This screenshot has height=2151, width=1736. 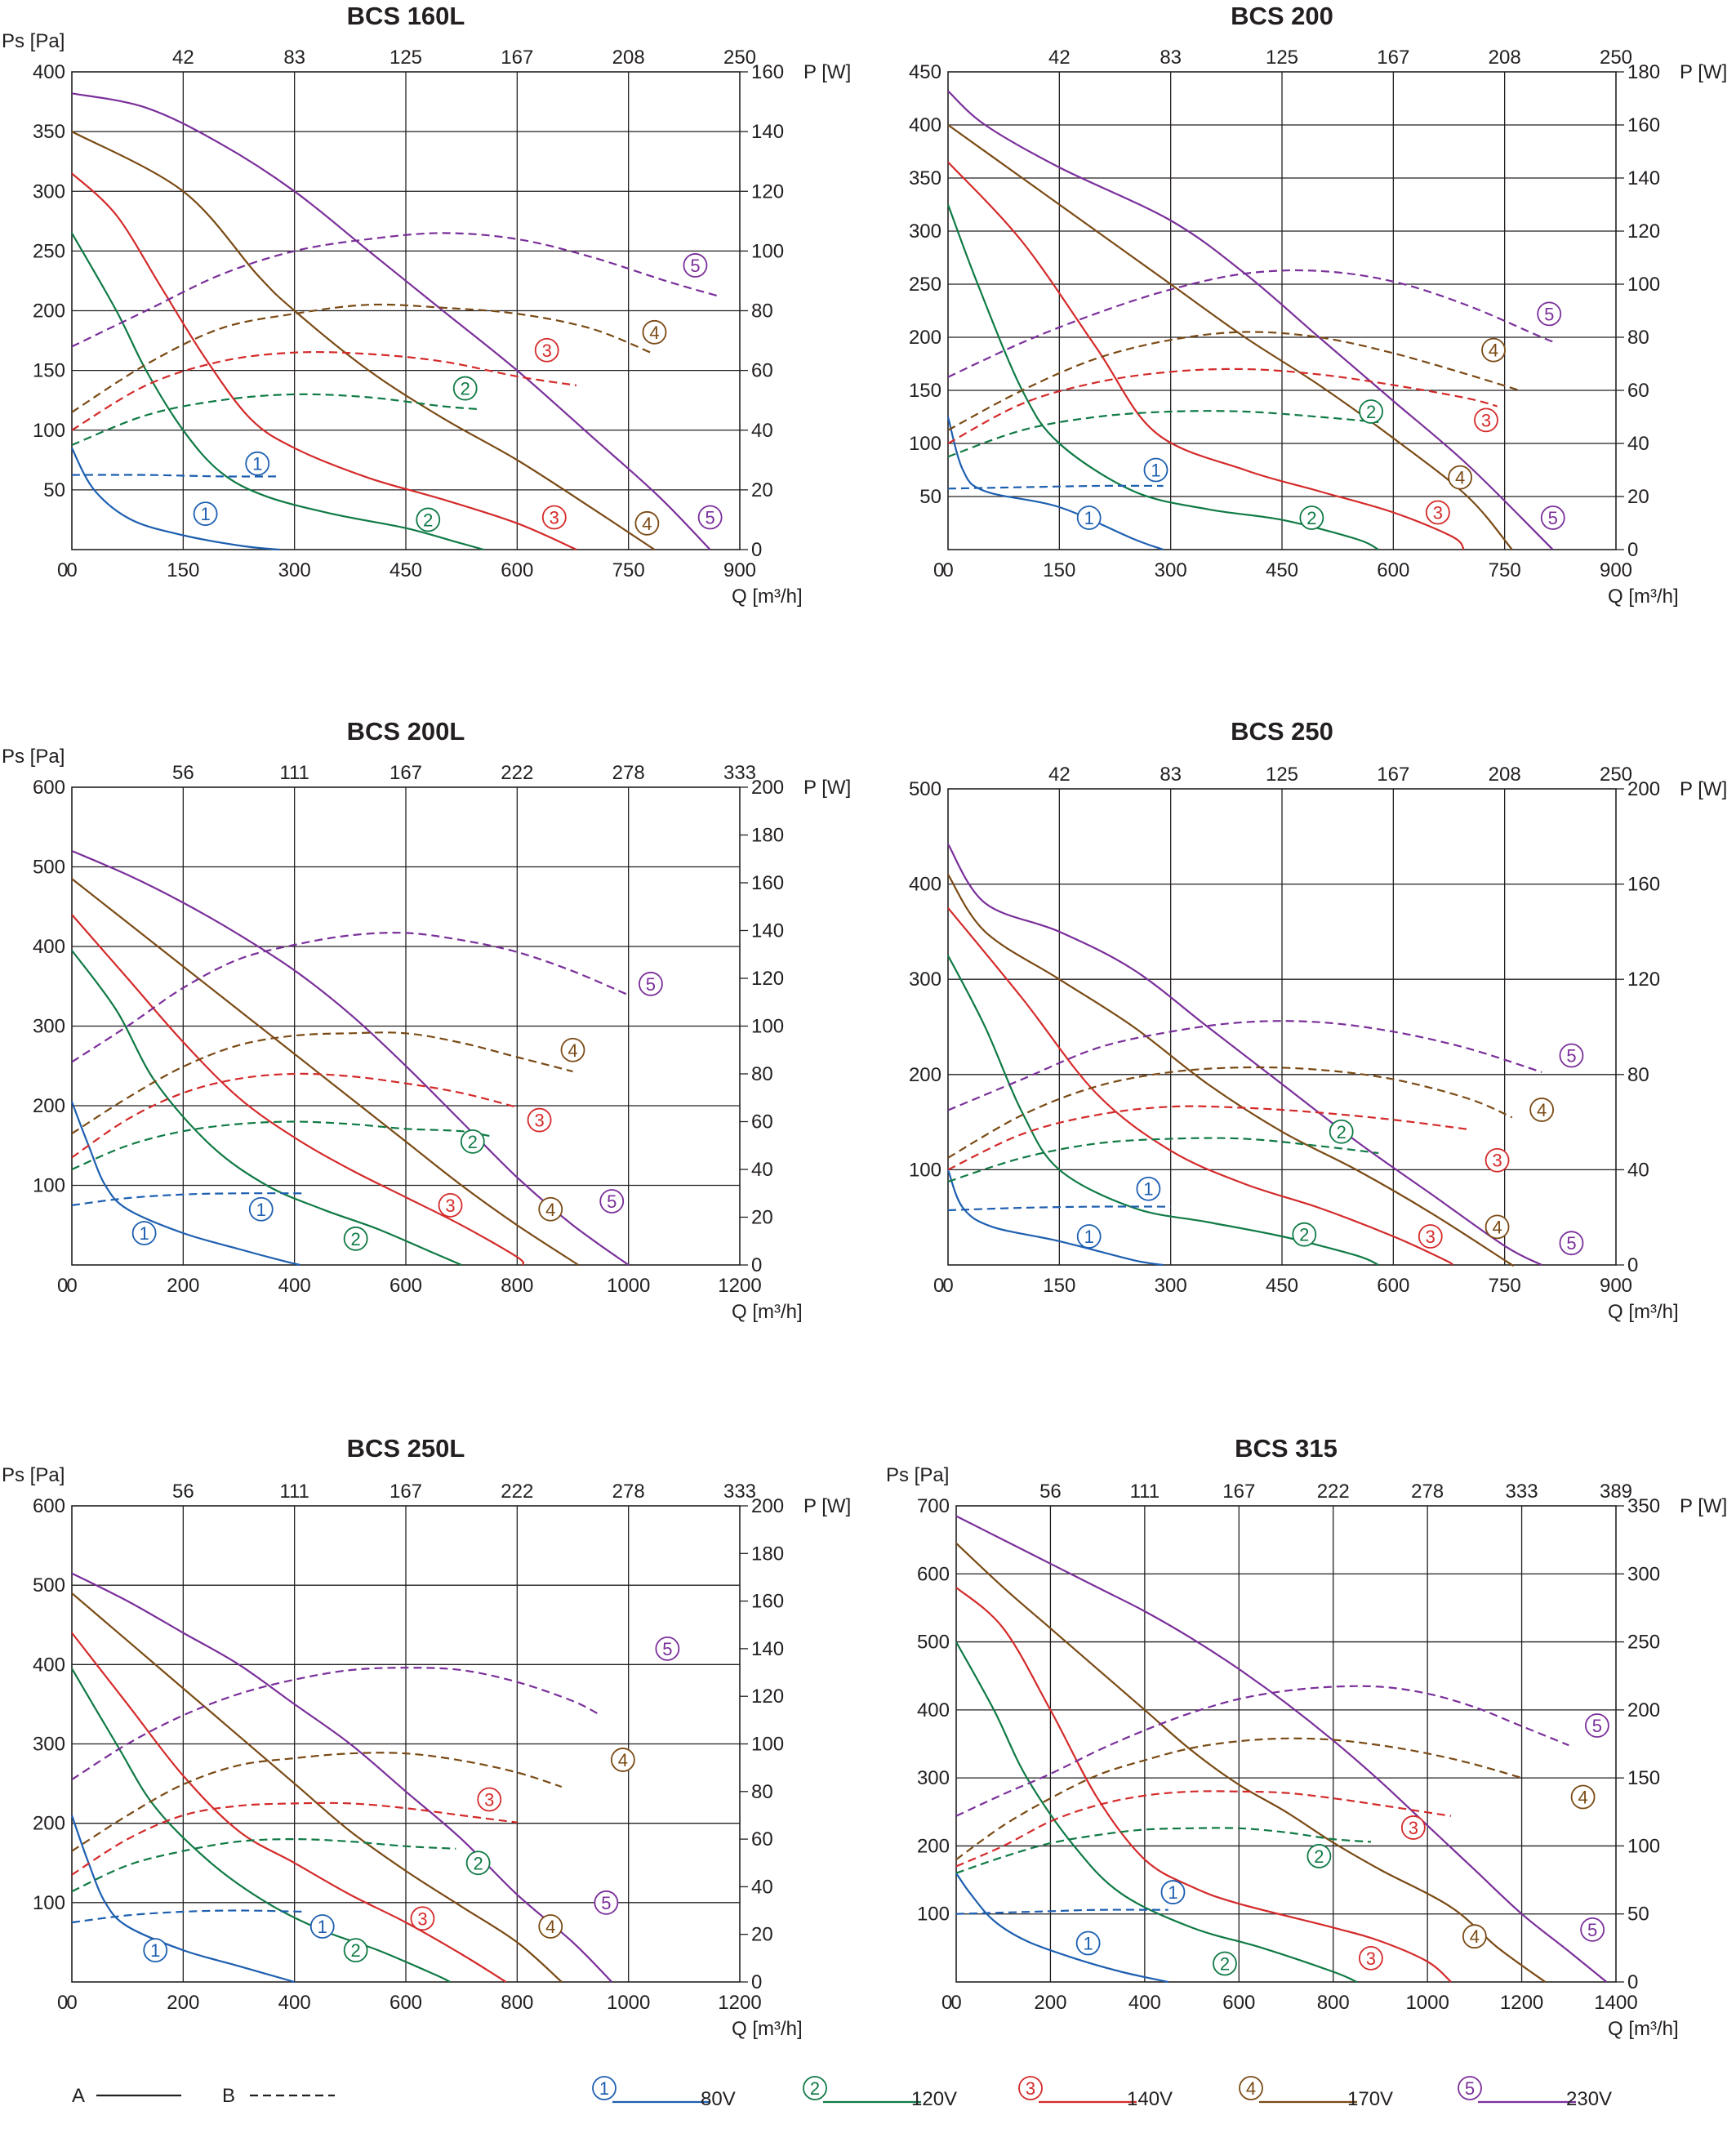 I want to click on legend-marker-label: 5, so click(x=1470, y=2088).